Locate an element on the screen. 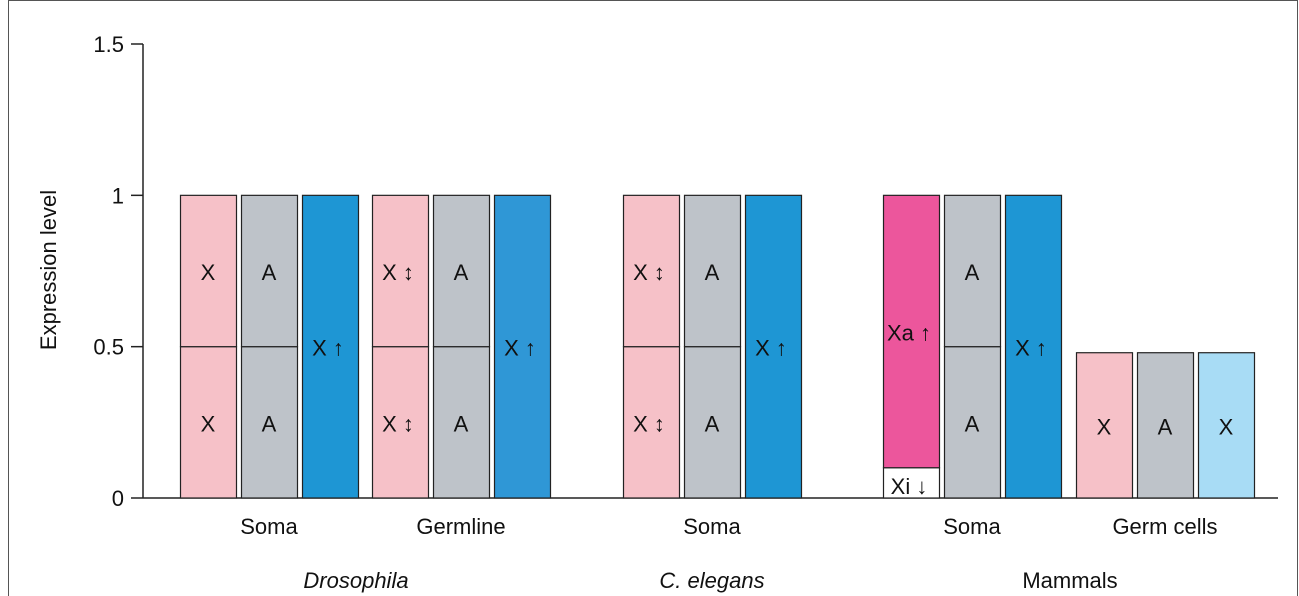 Image resolution: width=1299 pixels, height=596 pixels. y-tick-label: 1.5 is located at coordinates (108, 44).